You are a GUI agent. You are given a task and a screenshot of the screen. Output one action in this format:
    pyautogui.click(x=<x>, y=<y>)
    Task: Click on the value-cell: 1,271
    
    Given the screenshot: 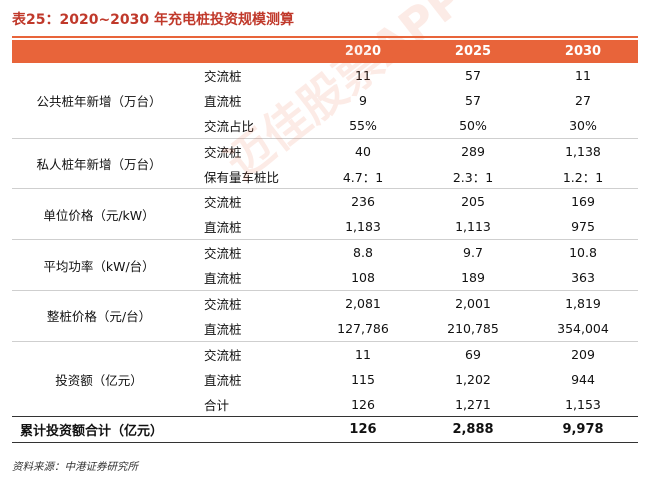 What is the action you would take?
    pyautogui.click(x=473, y=404)
    